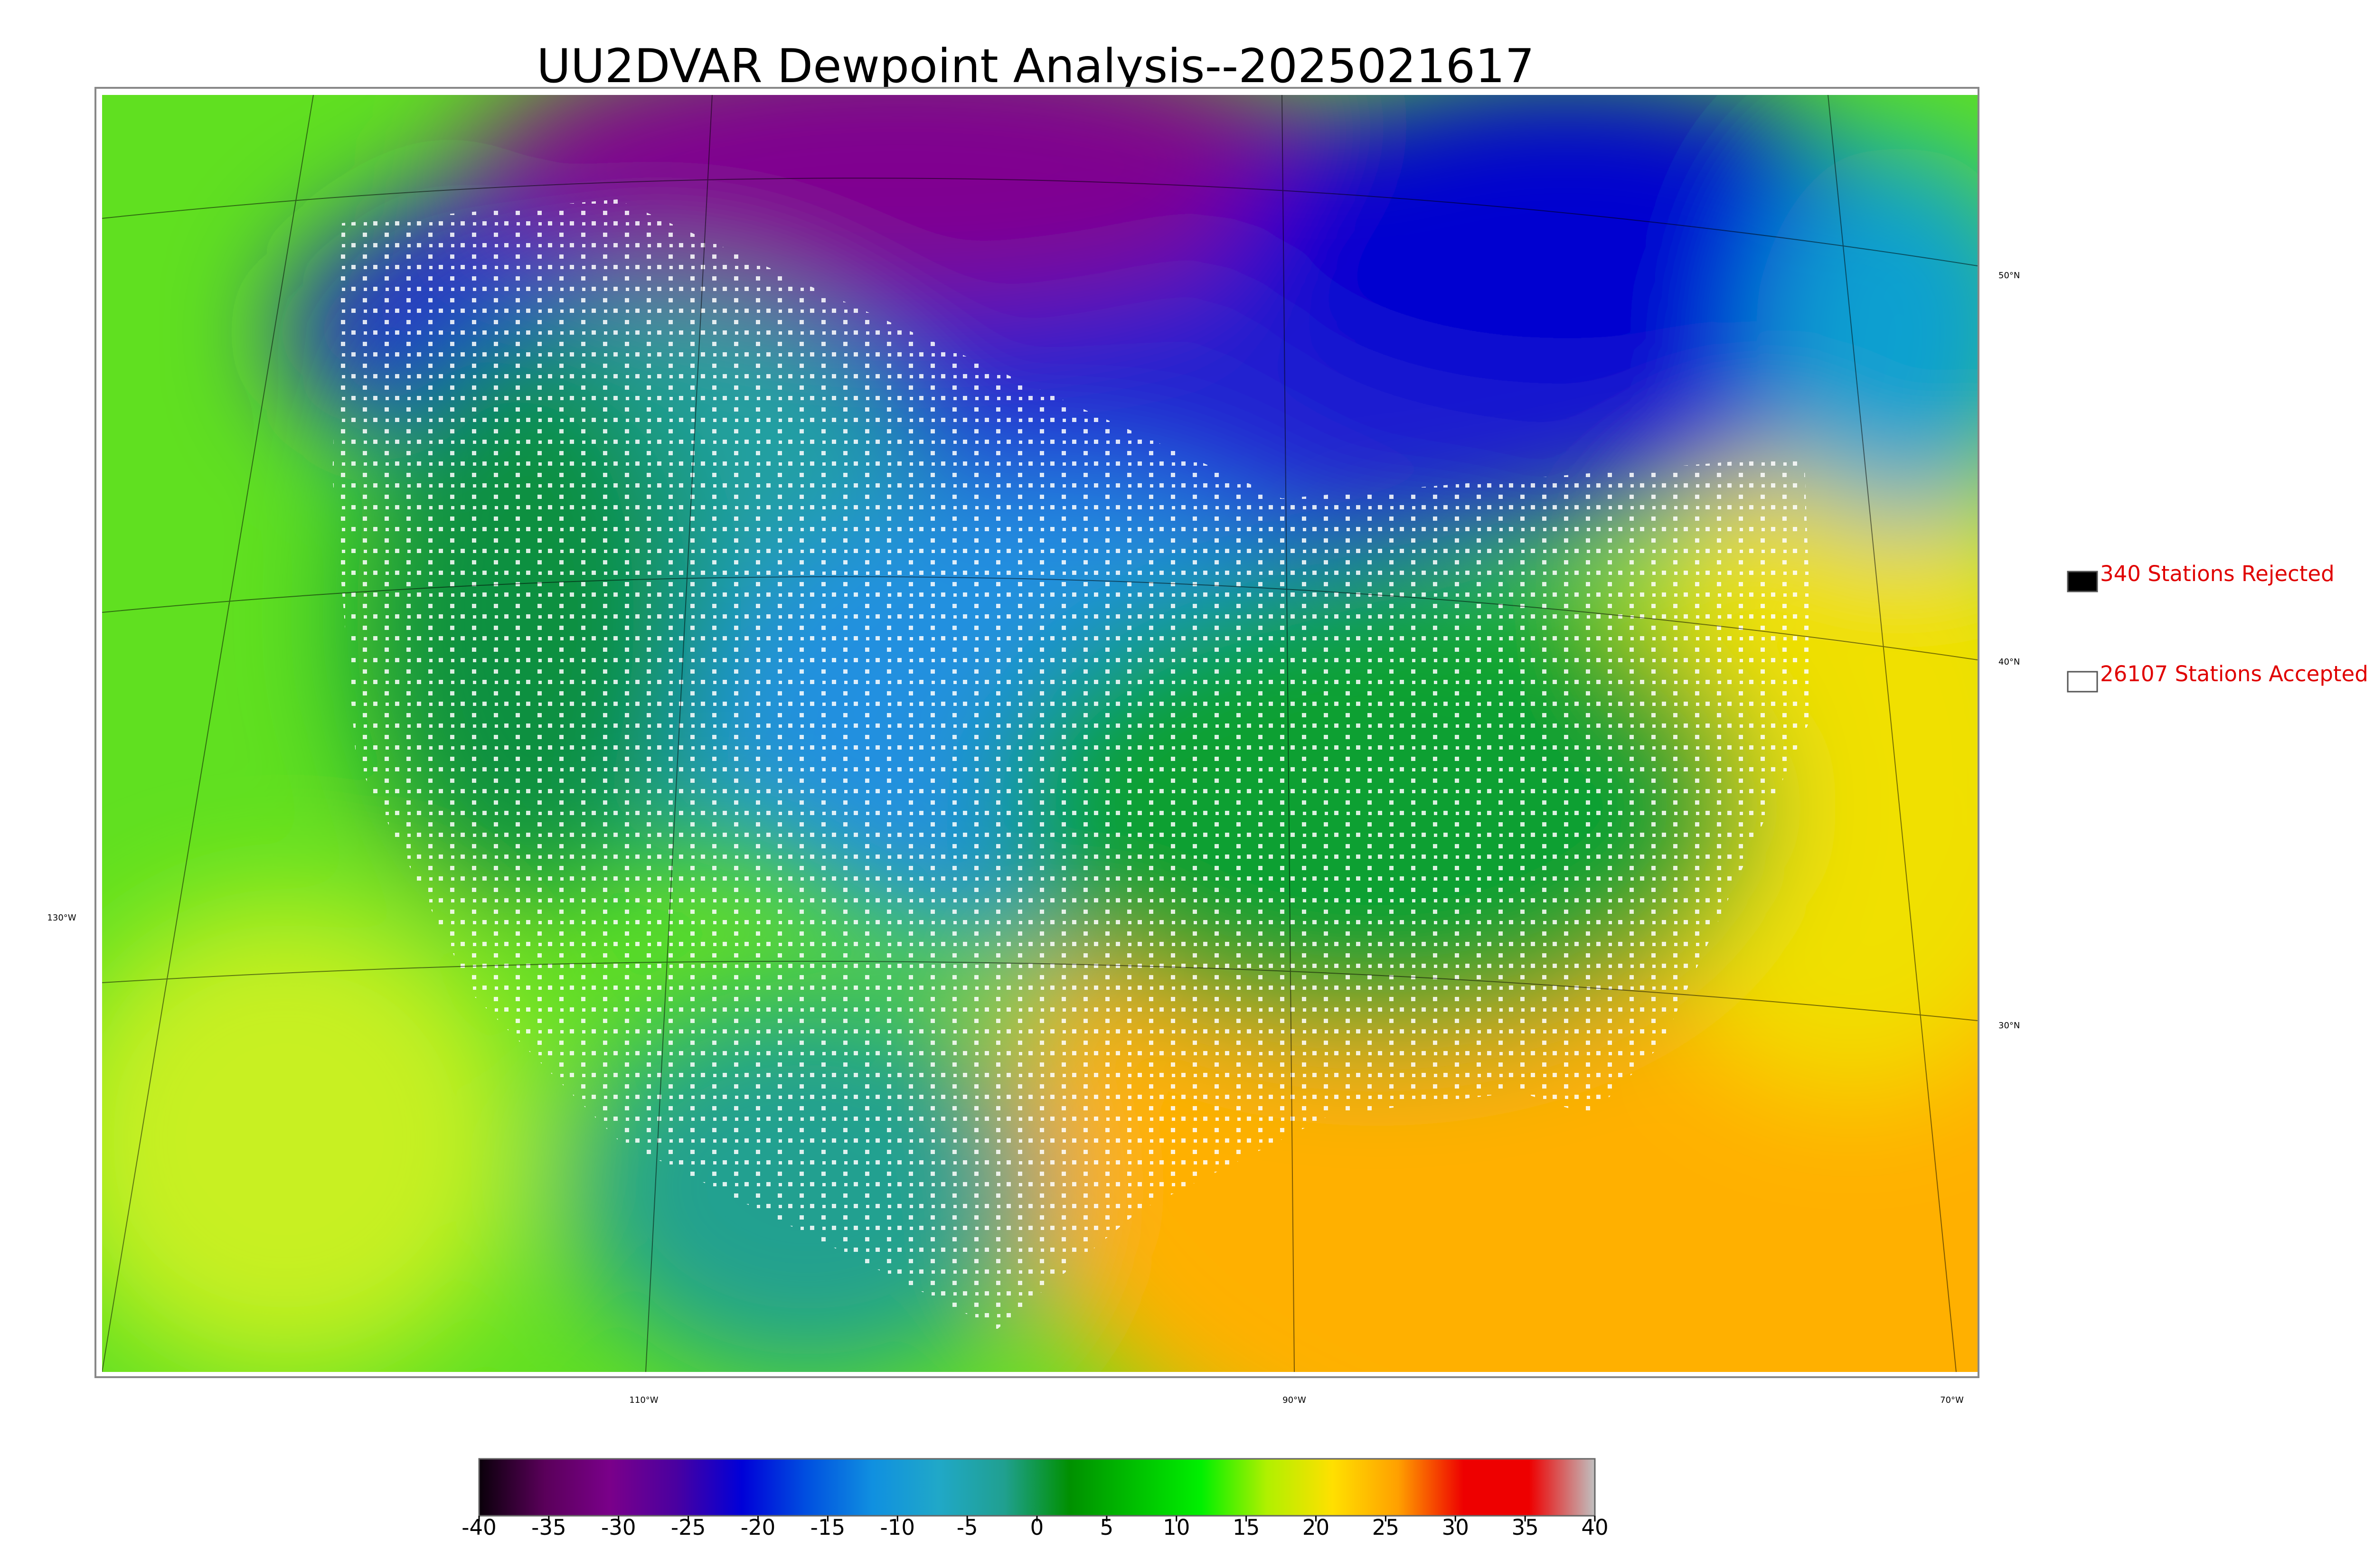 The height and width of the screenshot is (1568, 2374). What do you see at coordinates (1036, 67) in the screenshot?
I see `title: UU2DVAR Dewpoint Analysis--2025021617` at bounding box center [1036, 67].